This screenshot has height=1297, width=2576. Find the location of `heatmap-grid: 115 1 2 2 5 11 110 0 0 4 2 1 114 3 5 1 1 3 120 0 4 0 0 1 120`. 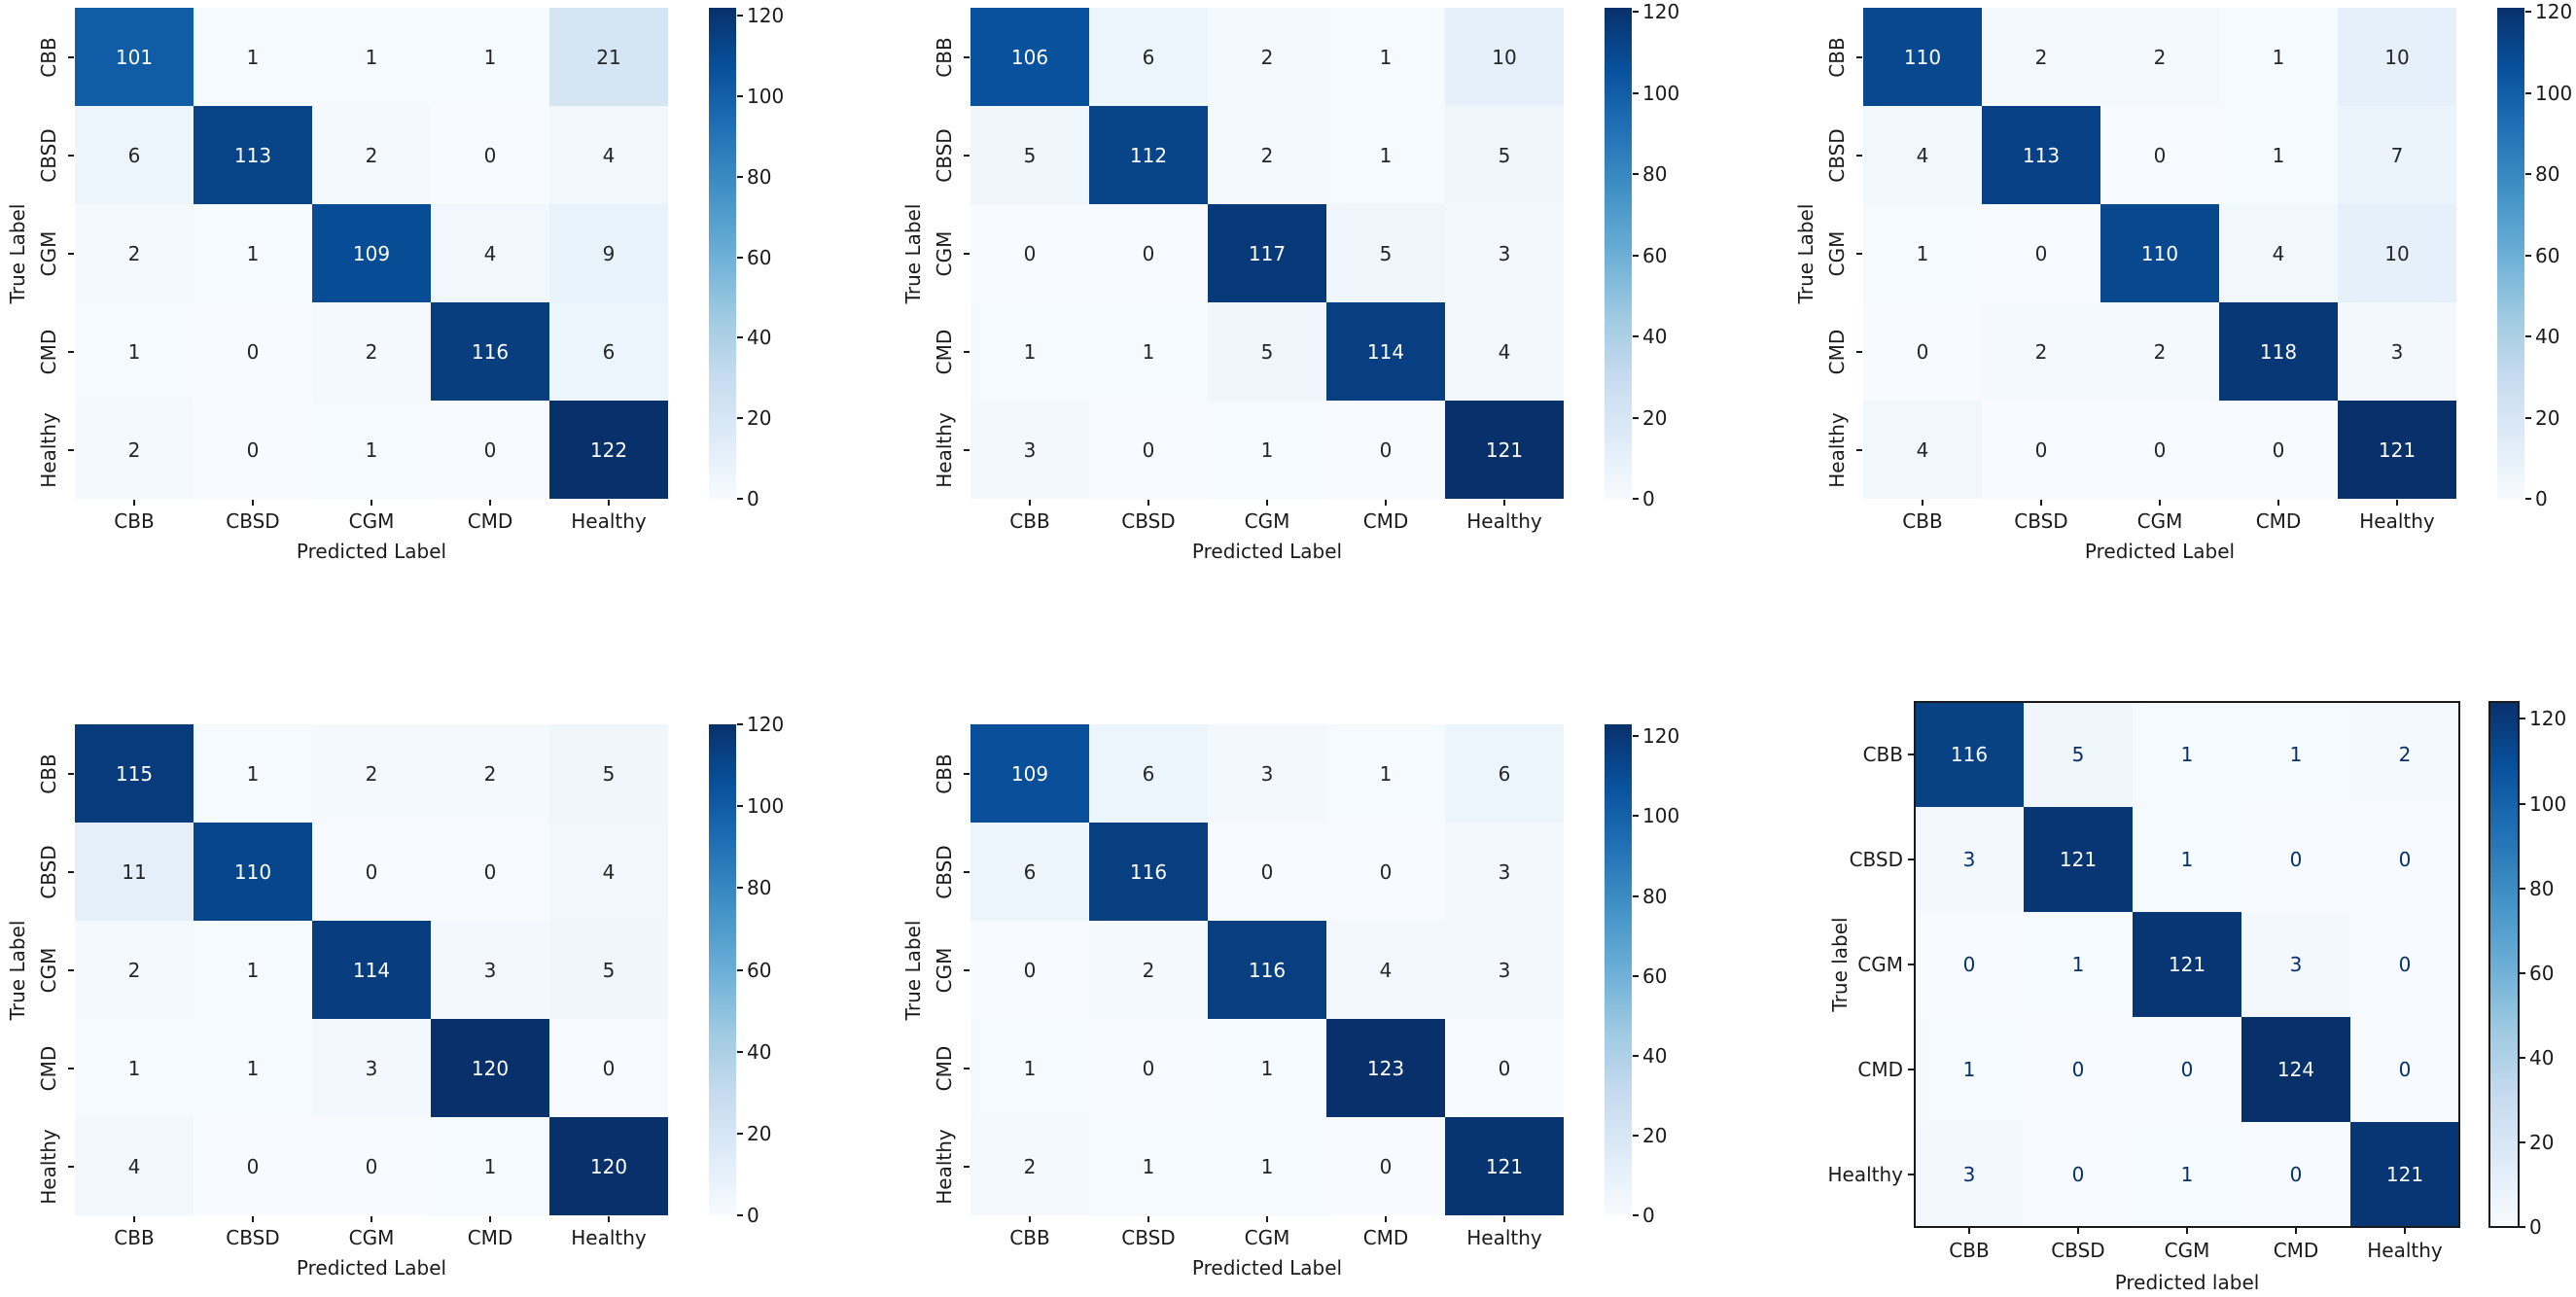

heatmap-grid: 115 1 2 2 5 11 110 0 0 4 2 1 114 3 5 1 1 3 120 0 4 0 0 1 120 is located at coordinates (372, 969).